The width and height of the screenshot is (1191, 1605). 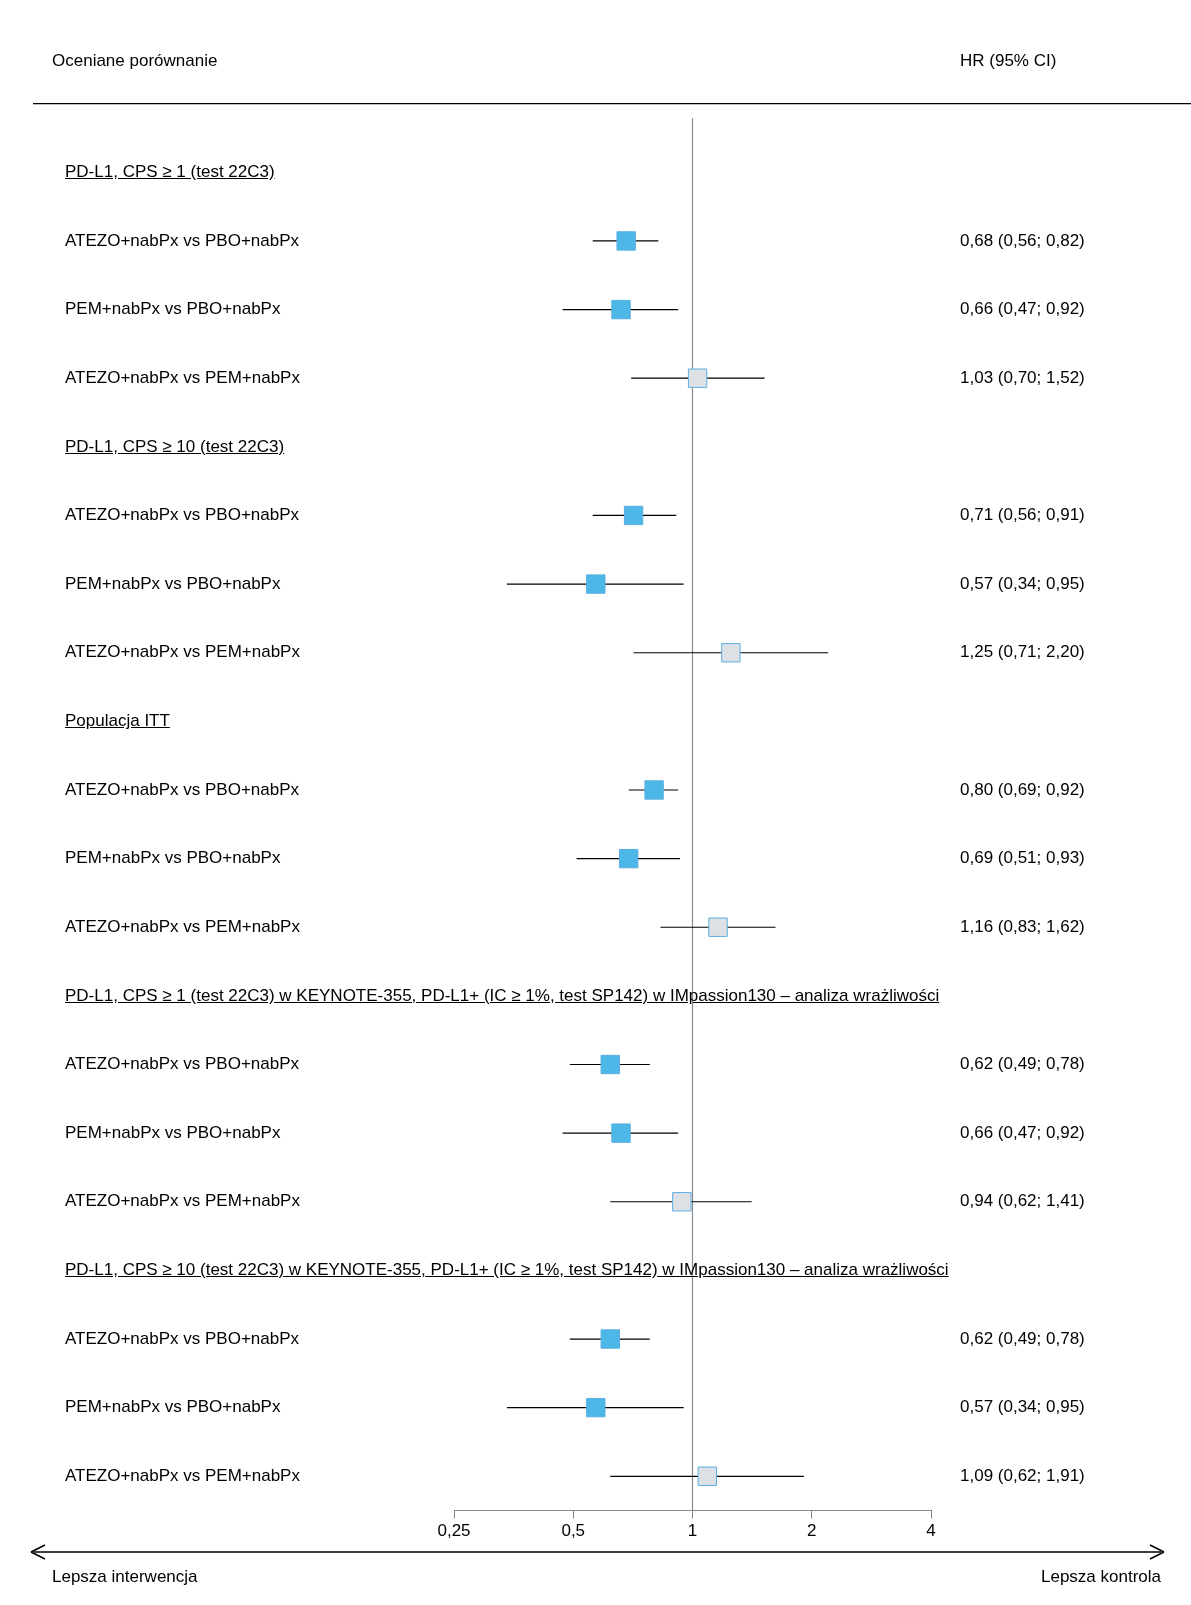 What do you see at coordinates (1022, 789) in the screenshot?
I see `data-label: 0,80 (0,69; 0,92)` at bounding box center [1022, 789].